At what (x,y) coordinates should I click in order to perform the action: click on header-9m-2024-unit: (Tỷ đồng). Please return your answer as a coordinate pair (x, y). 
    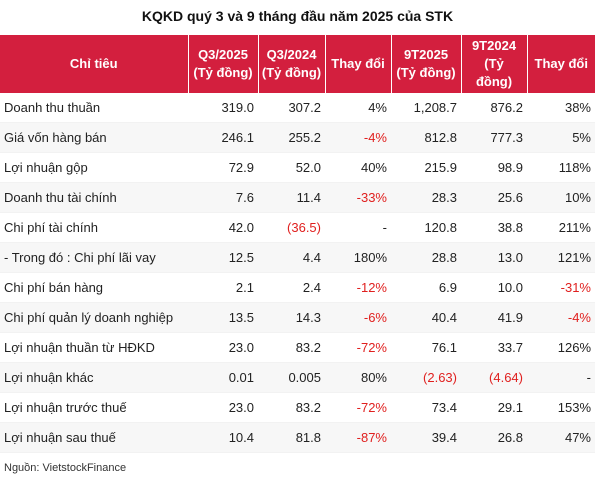
    Looking at the image, I should click on (494, 72).